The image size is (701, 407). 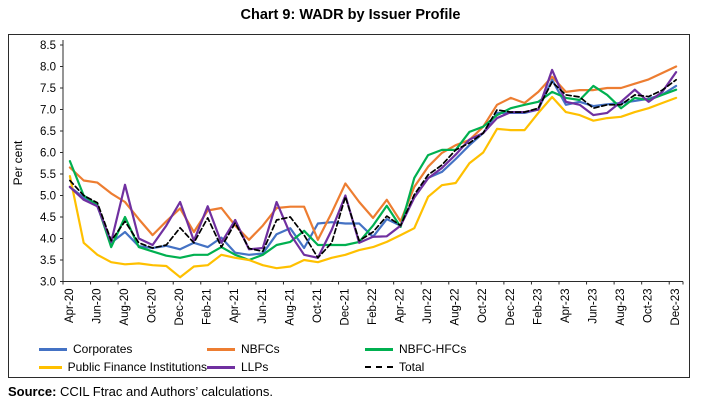 What do you see at coordinates (401, 306) in the screenshot?
I see `x-tick-label: Apr-22` at bounding box center [401, 306].